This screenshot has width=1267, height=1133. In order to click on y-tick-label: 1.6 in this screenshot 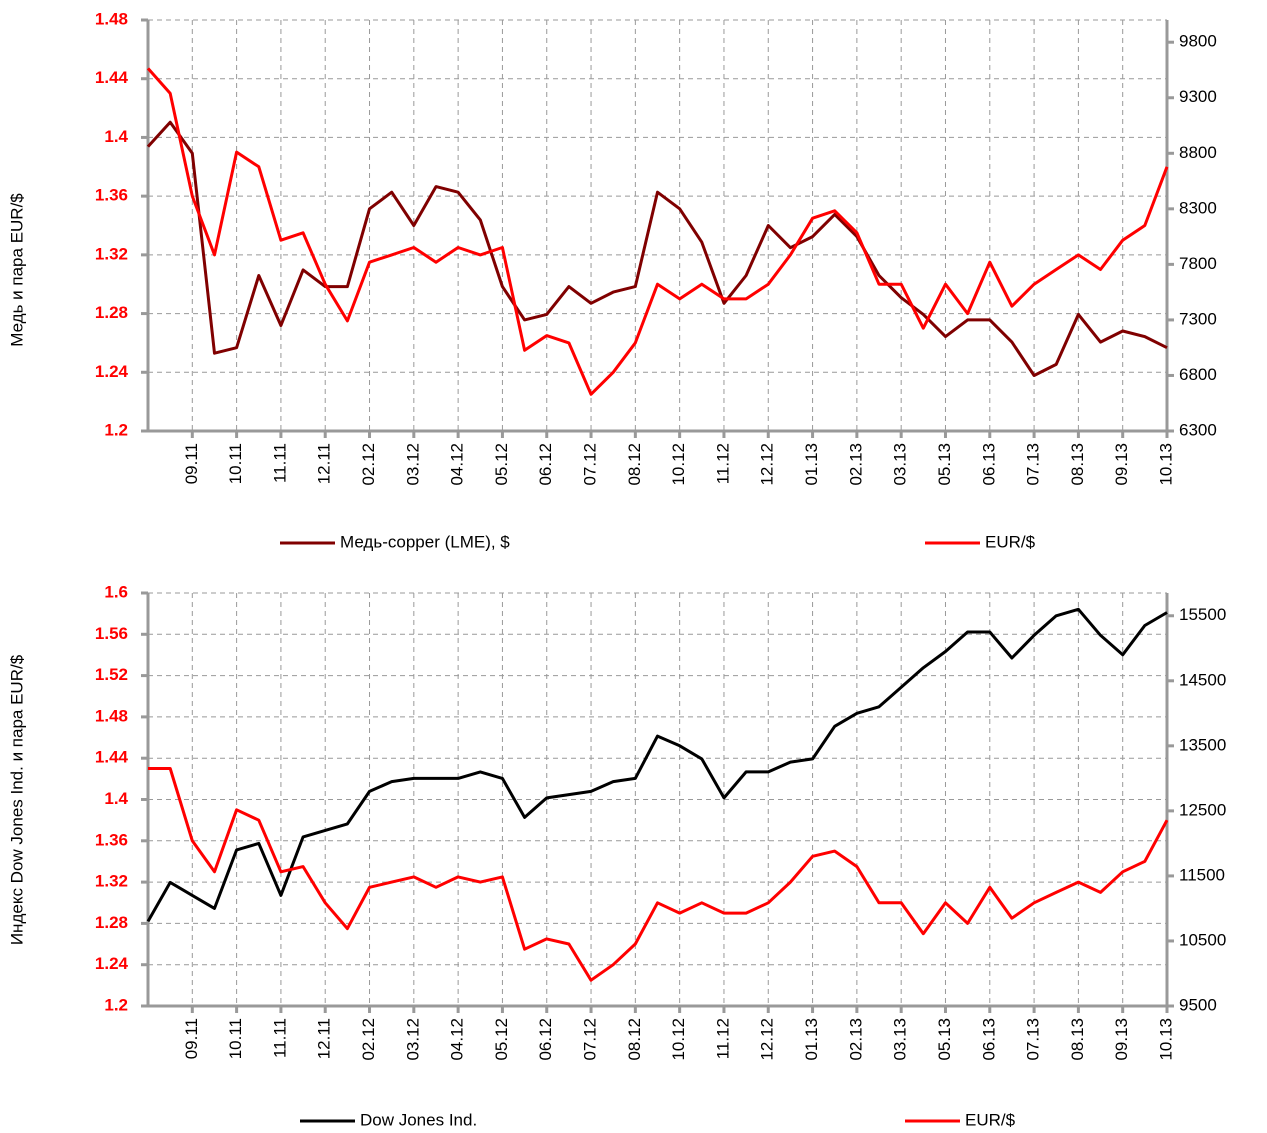, I will do `click(116, 591)`.